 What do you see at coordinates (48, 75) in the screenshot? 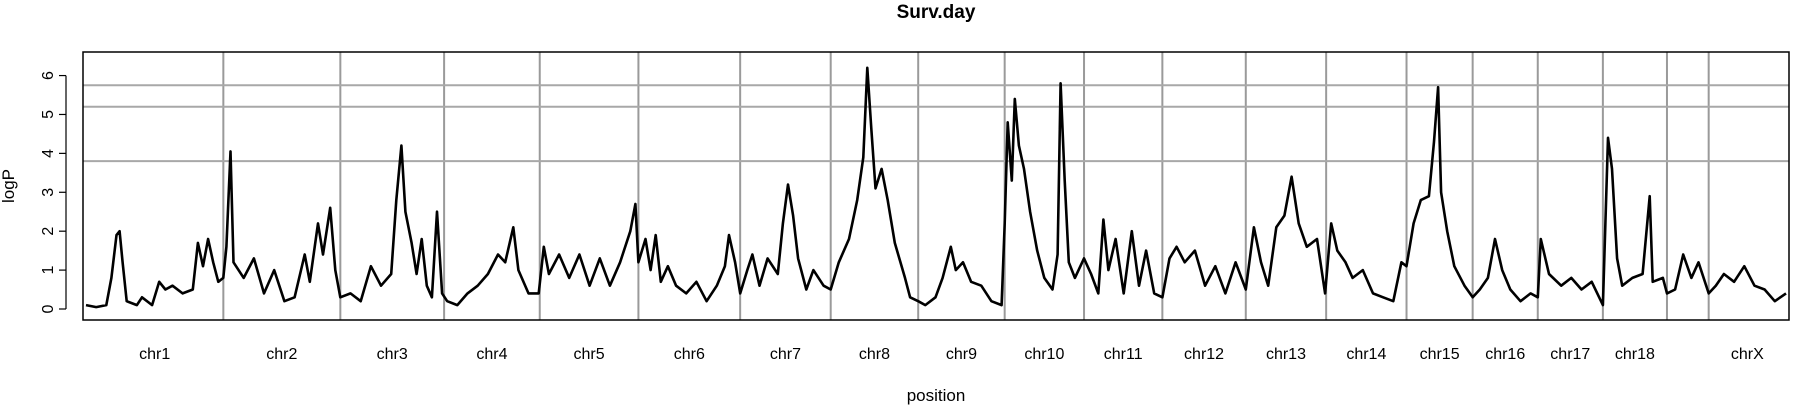
I see `y-tick-label: 6` at bounding box center [48, 75].